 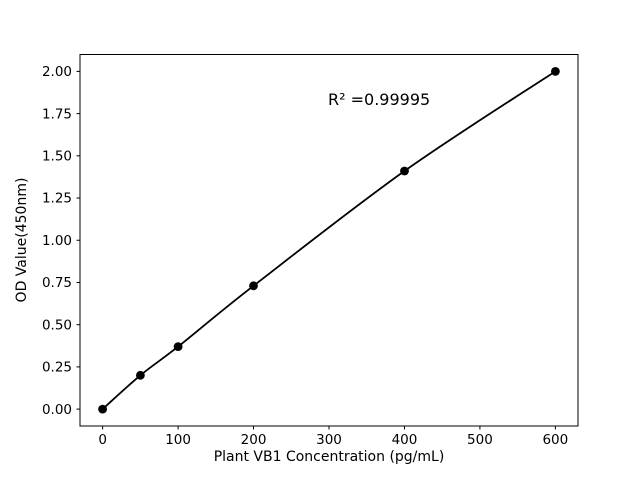 I want to click on x-tick-label: 300, so click(x=329, y=440).